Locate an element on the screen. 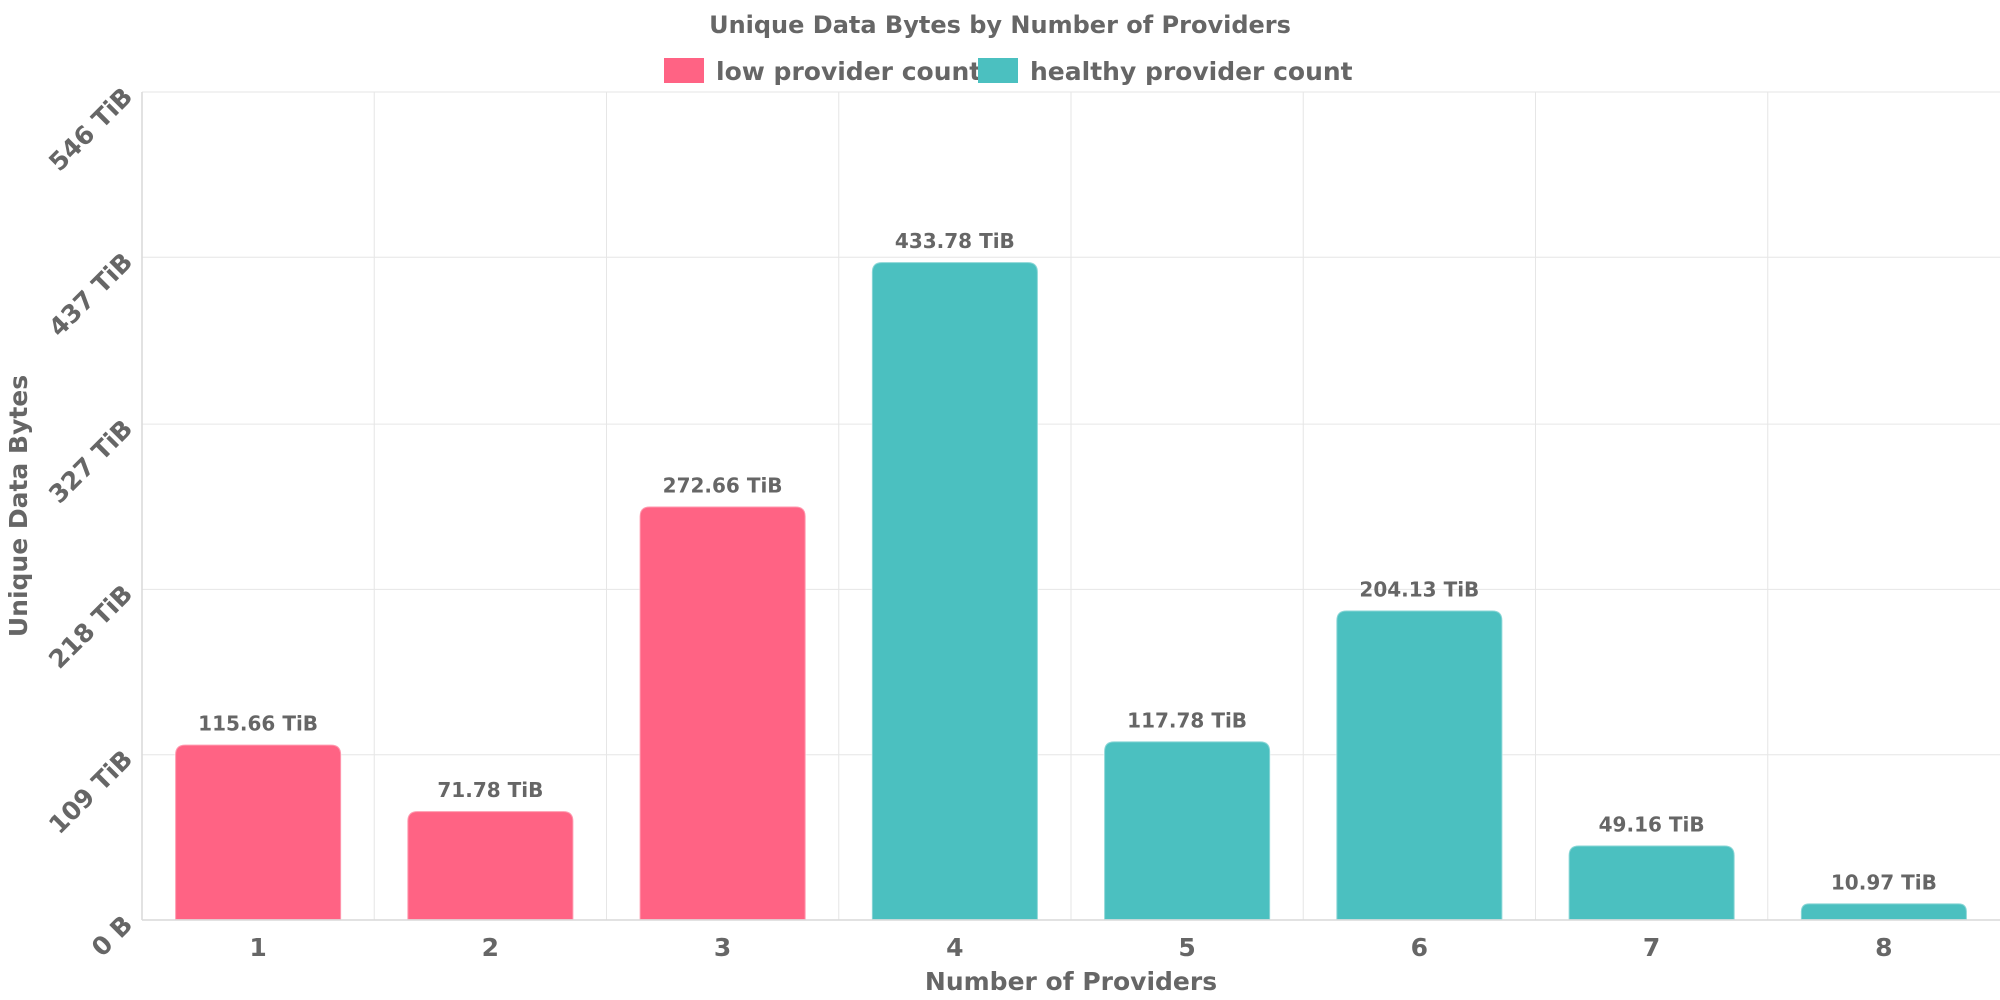 The width and height of the screenshot is (2000, 1000). data-label-1: 115.66 TiB is located at coordinates (258, 724).